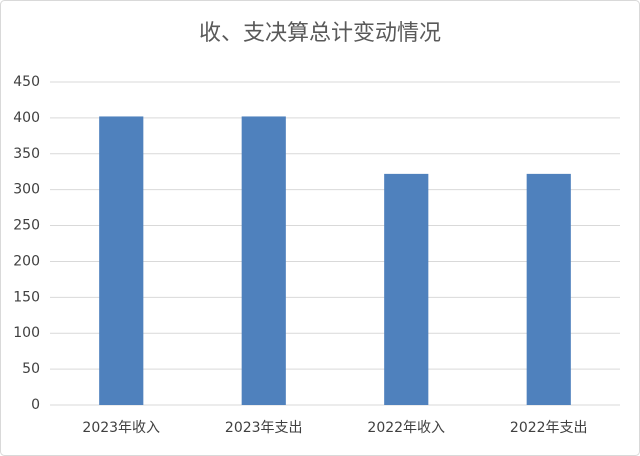 This screenshot has width=640, height=456. I want to click on y-tick-label: 300, so click(26, 190).